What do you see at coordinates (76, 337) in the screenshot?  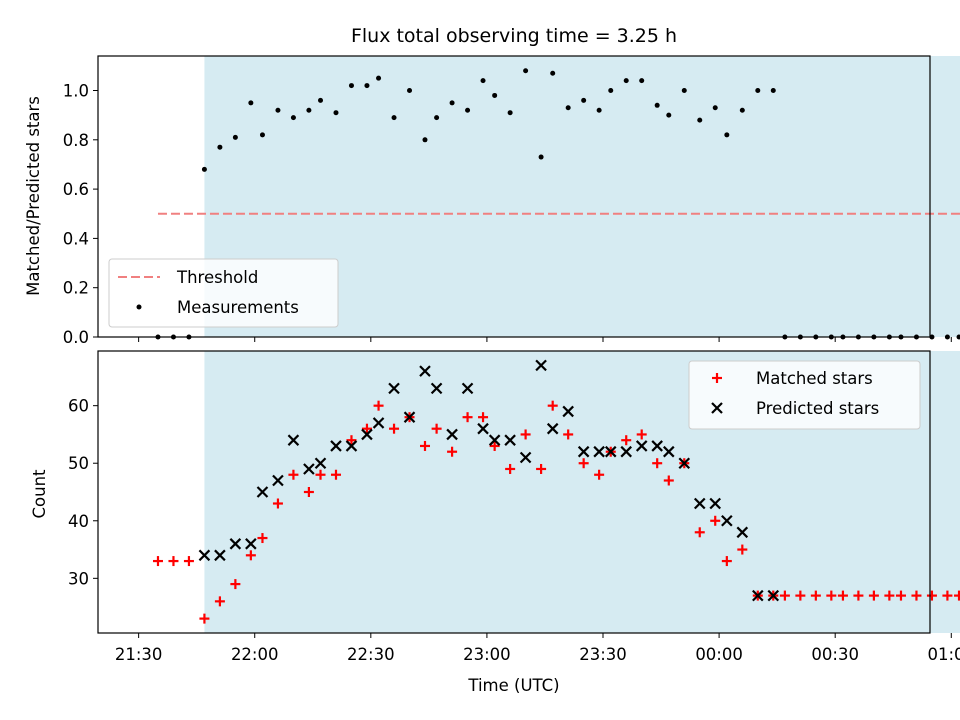 I see `y-tick-label: 0.0` at bounding box center [76, 337].